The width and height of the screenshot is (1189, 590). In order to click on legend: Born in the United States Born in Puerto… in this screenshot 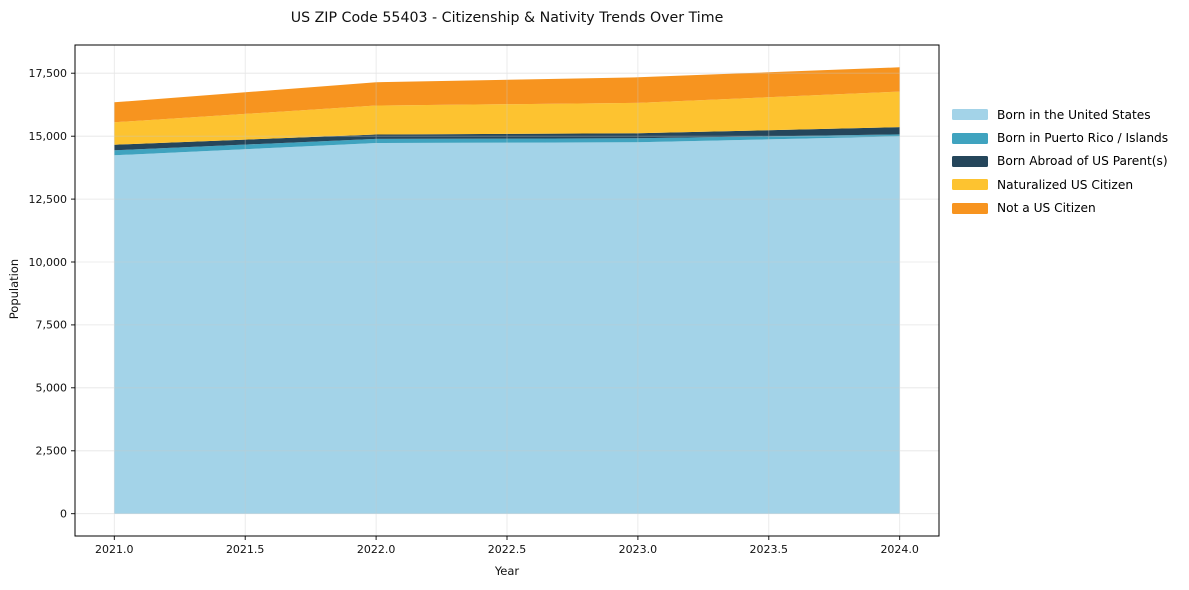, I will do `click(1060, 161)`.